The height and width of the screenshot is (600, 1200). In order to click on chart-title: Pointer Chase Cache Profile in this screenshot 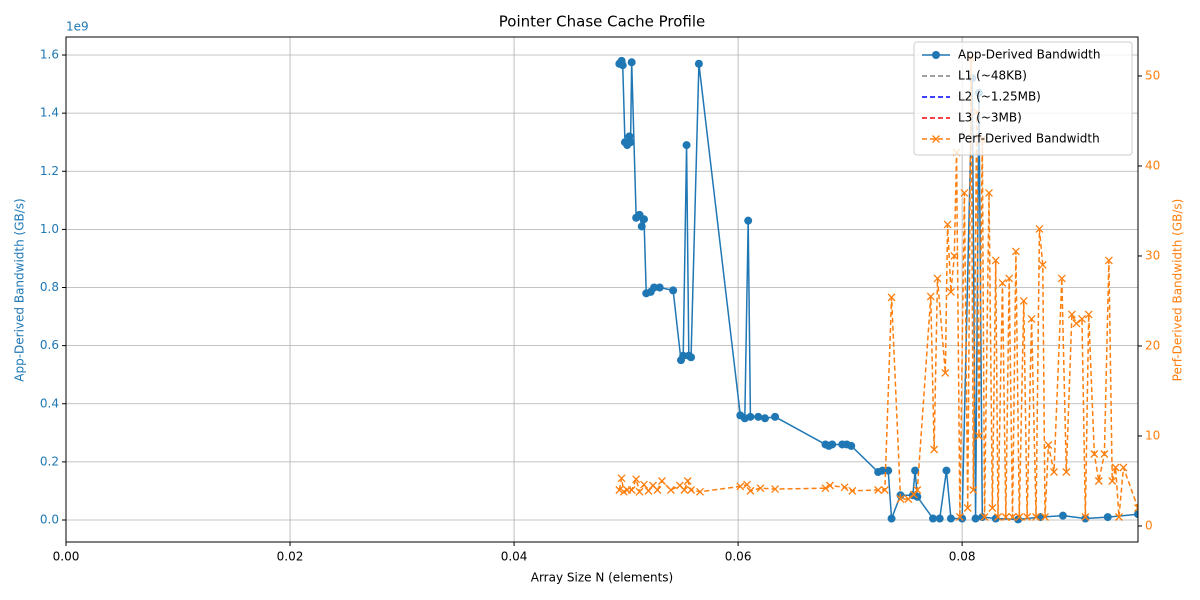, I will do `click(602, 22)`.